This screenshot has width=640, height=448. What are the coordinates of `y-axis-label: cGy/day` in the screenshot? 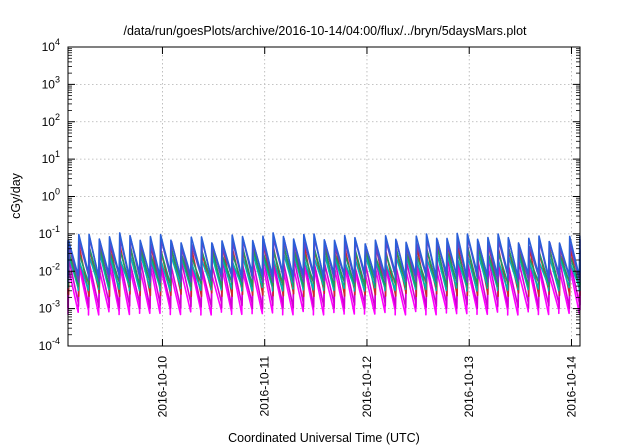 It's located at (16, 195).